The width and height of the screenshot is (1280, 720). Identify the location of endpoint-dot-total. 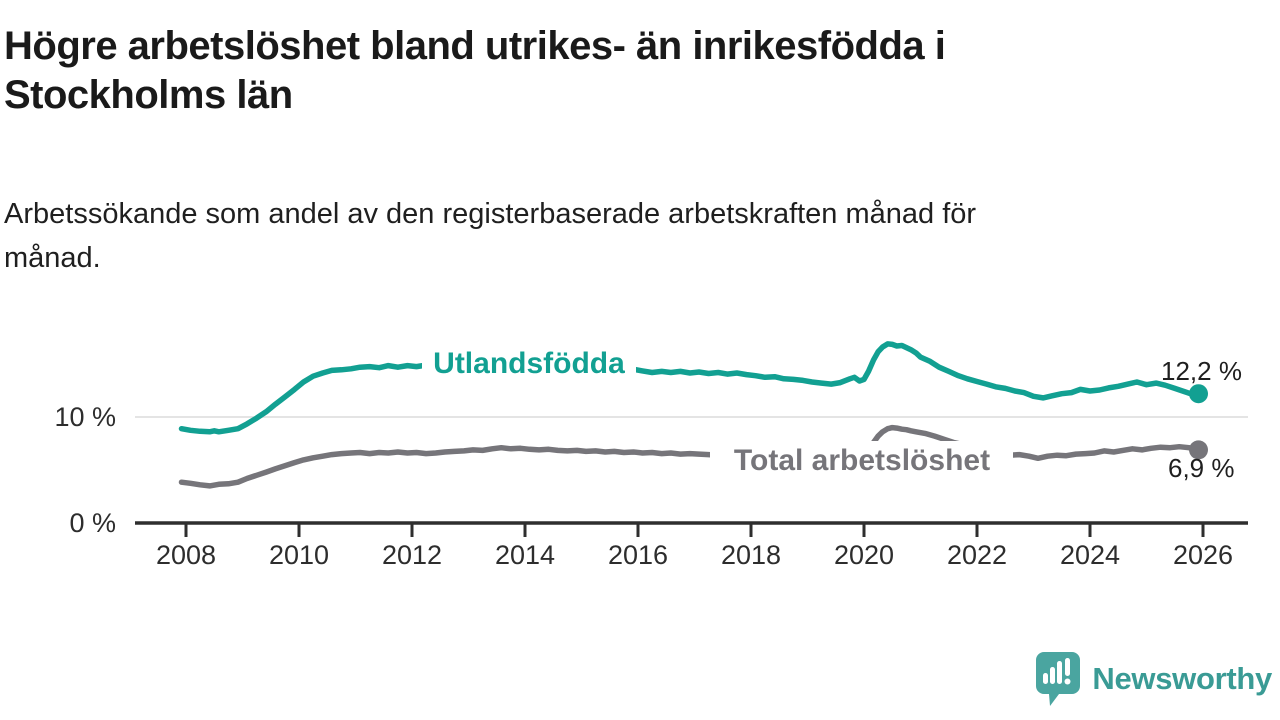
(1198, 450).